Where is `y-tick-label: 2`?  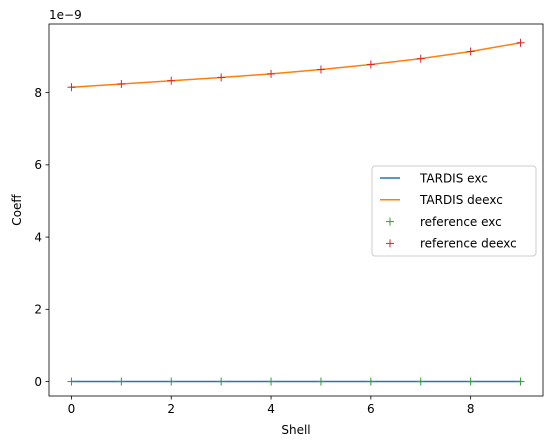
y-tick-label: 2 is located at coordinates (38, 310).